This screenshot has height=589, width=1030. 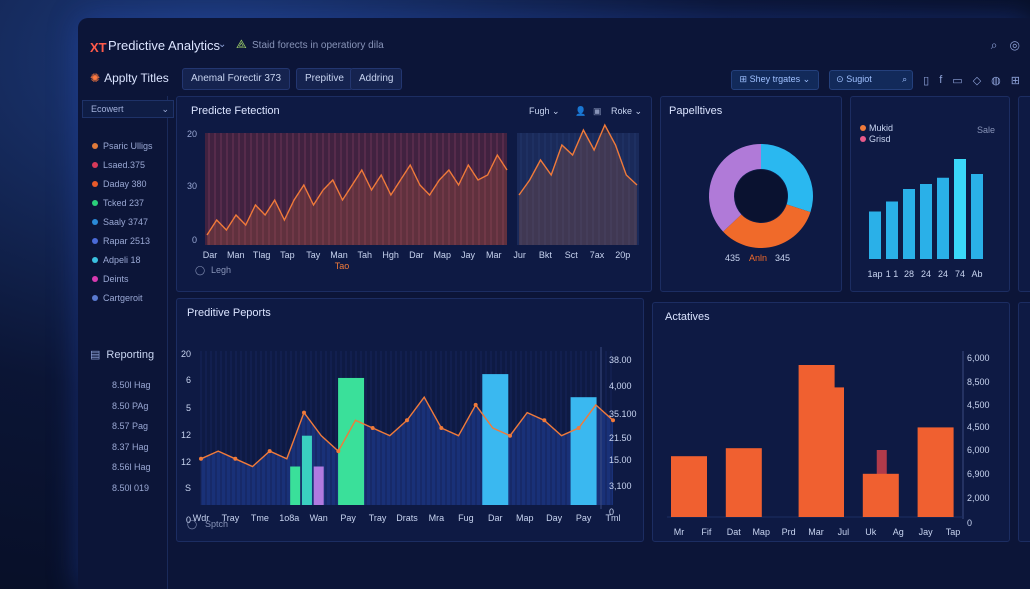 I want to click on x-tick-label: Map, so click(x=761, y=532).